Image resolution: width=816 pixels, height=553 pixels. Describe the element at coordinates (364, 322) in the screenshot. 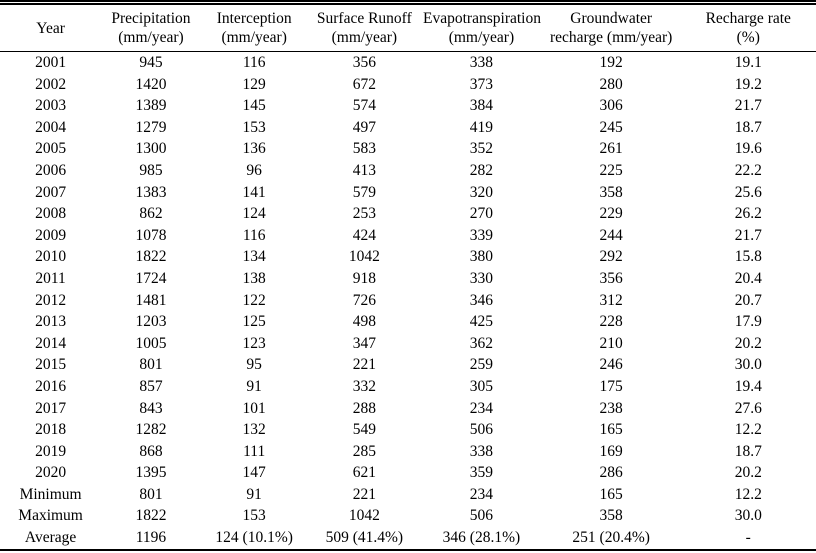

I see `cell: 498` at that location.